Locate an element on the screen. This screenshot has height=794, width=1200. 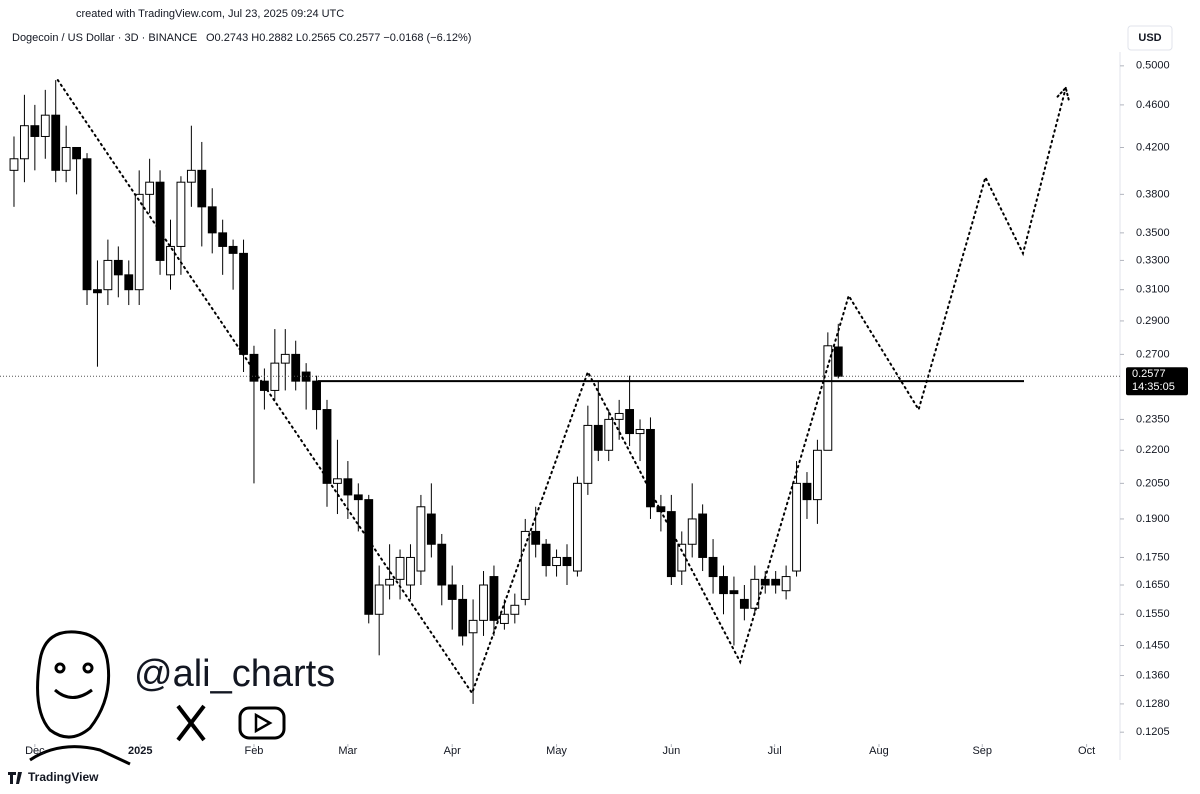
x-tick-label: Oct is located at coordinates (1086, 751).